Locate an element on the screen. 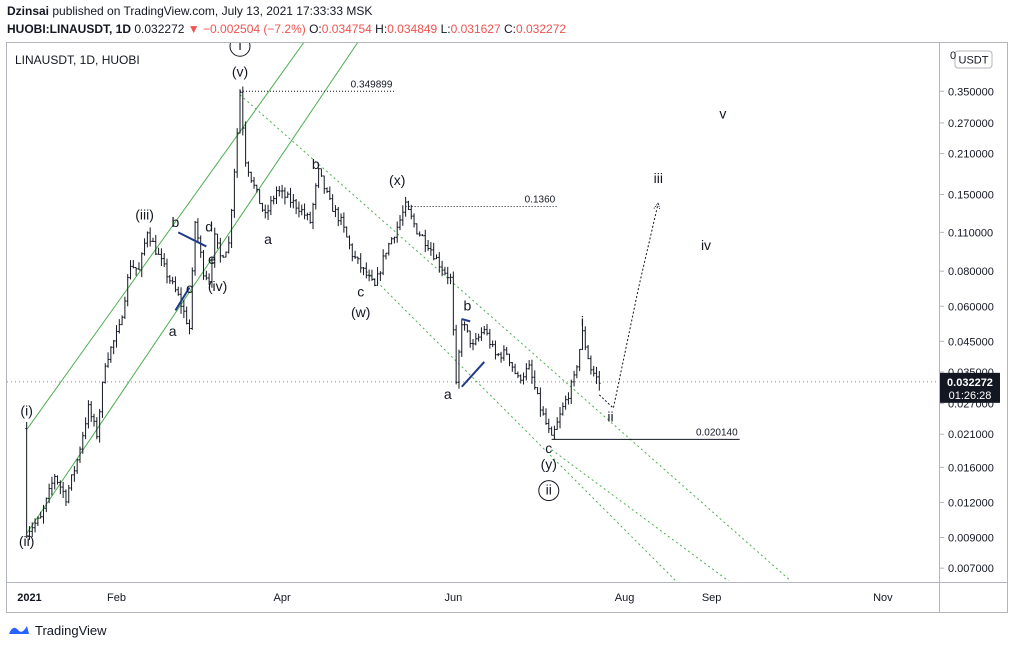 The width and height of the screenshot is (1016, 649). x-tick-label: Sep is located at coordinates (712, 598).